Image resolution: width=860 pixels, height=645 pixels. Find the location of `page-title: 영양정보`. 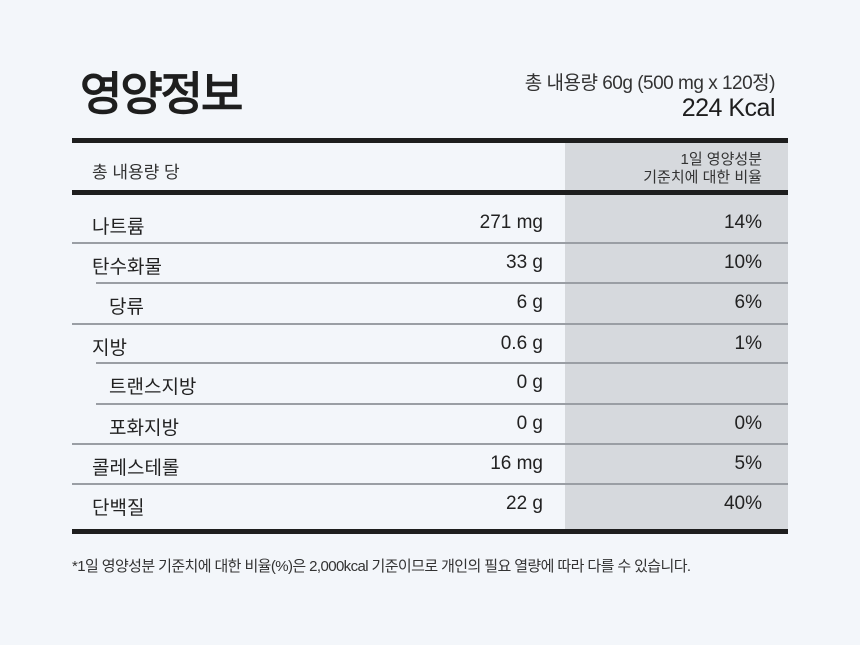

page-title: 영양정보 is located at coordinates (161, 94).